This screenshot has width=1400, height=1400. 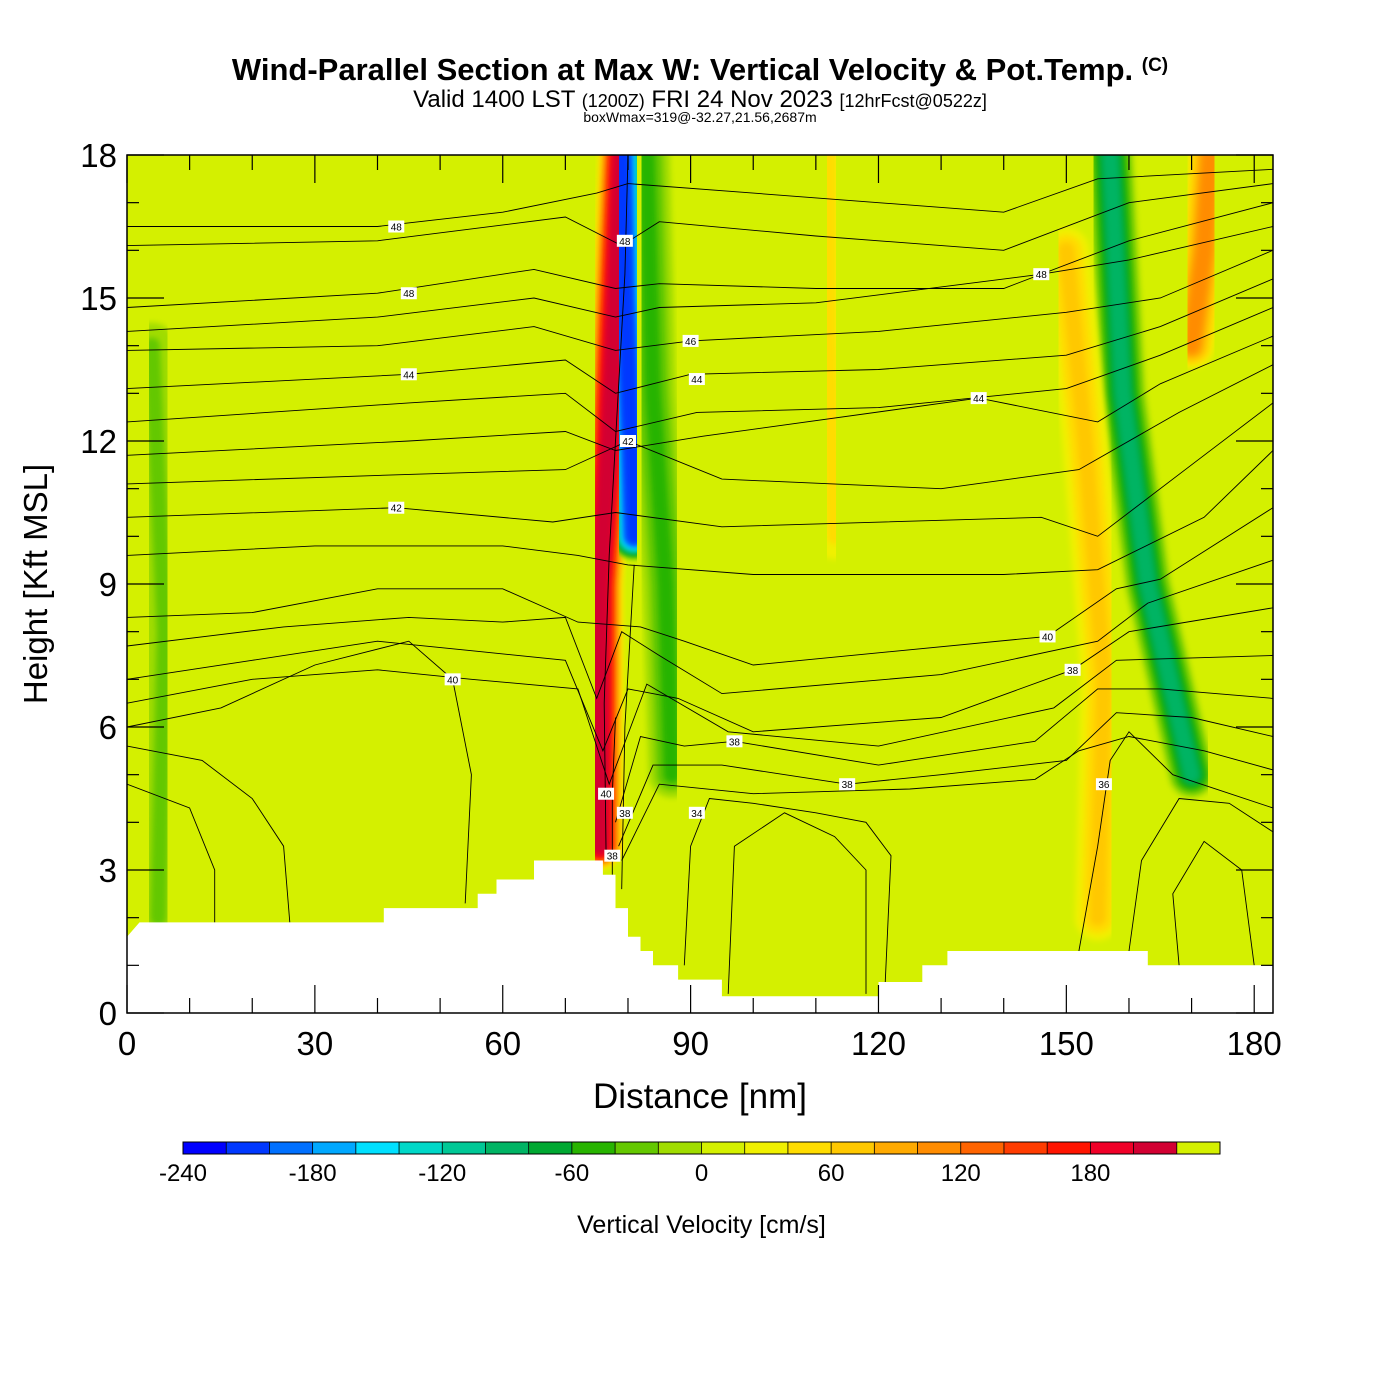 I want to click on w-band-downdraft-column-x80, so click(x=628, y=350).